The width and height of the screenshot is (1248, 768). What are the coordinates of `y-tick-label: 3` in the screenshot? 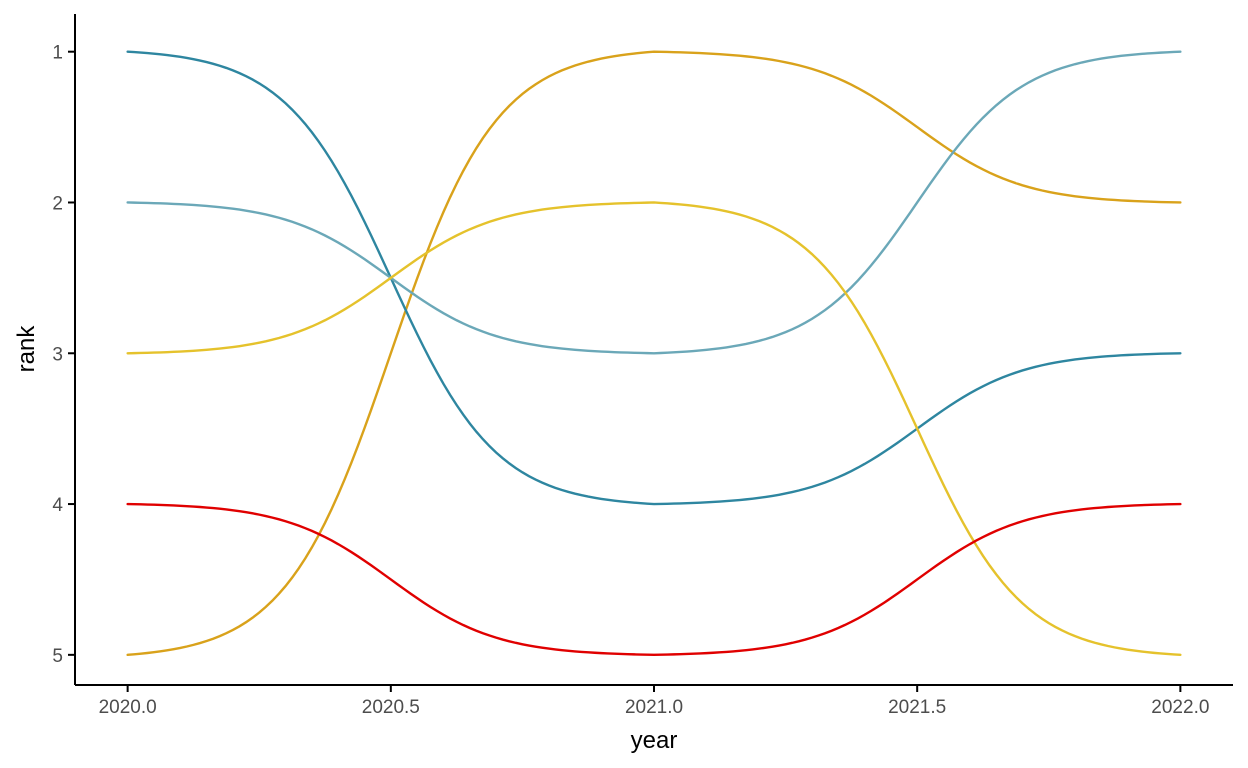 It's located at (57, 354).